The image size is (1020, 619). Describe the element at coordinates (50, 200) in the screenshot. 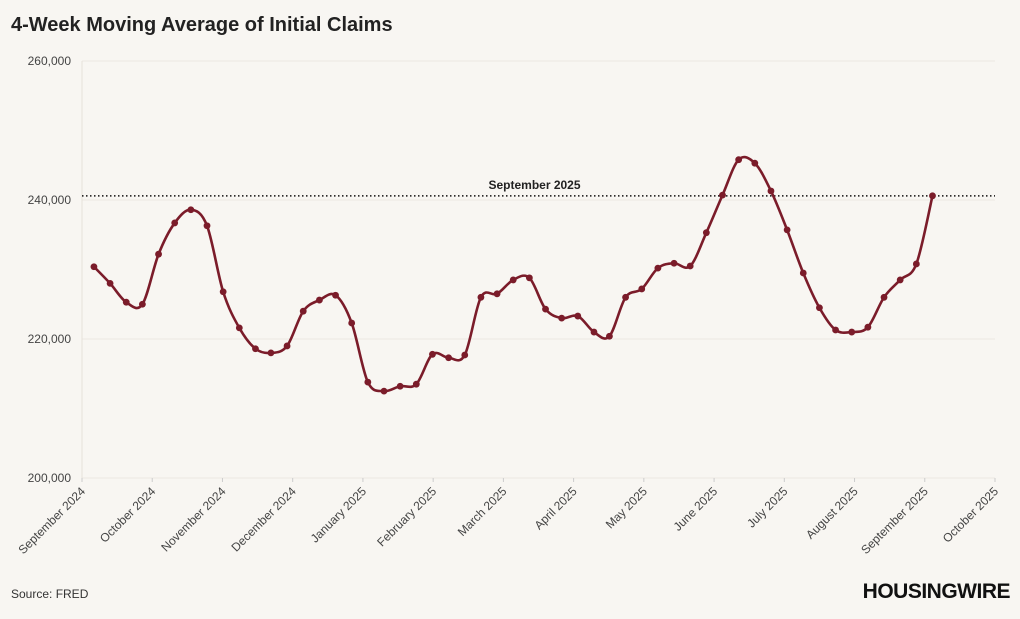

I see `y-tick-label: 240,000` at that location.